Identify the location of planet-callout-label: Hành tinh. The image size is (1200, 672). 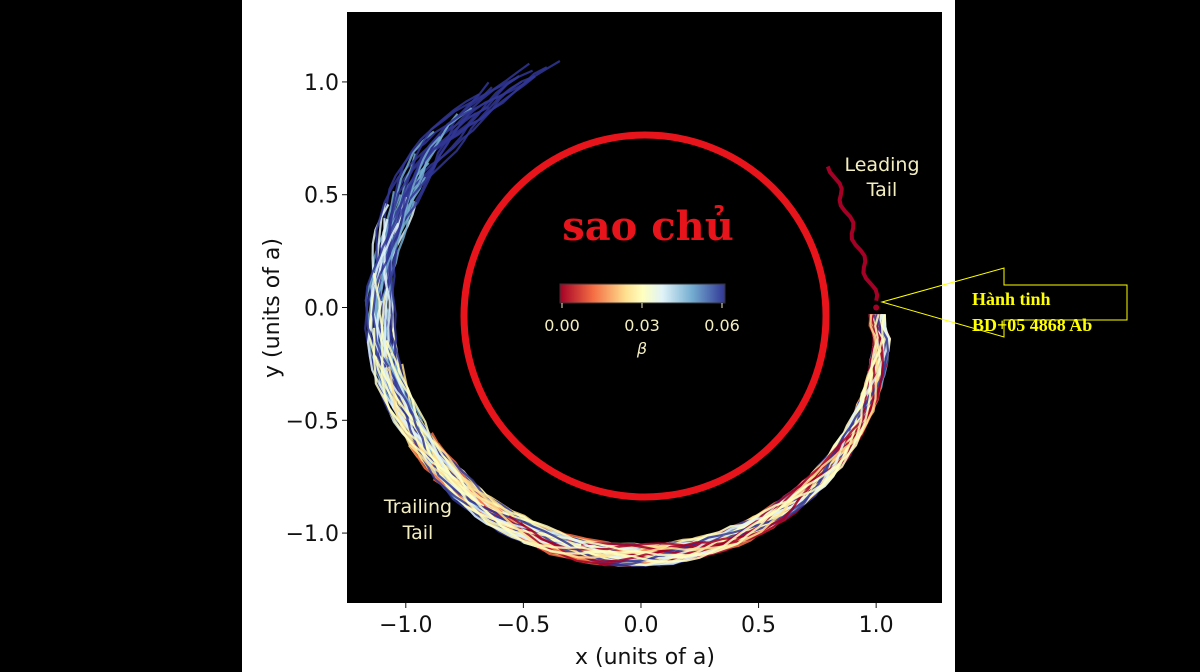
(1011, 299).